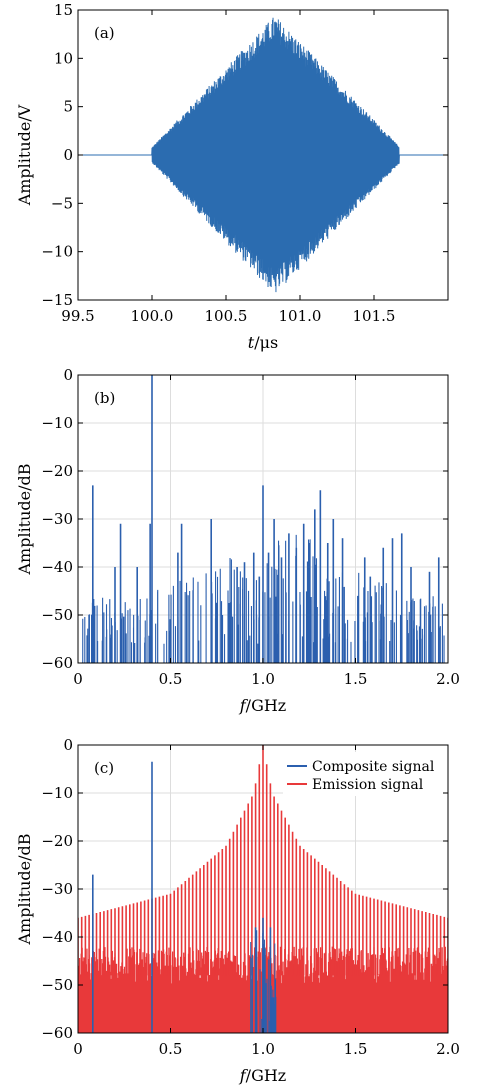 This screenshot has height=1091, width=485. I want to click on emission-noise, so click(263, 989).